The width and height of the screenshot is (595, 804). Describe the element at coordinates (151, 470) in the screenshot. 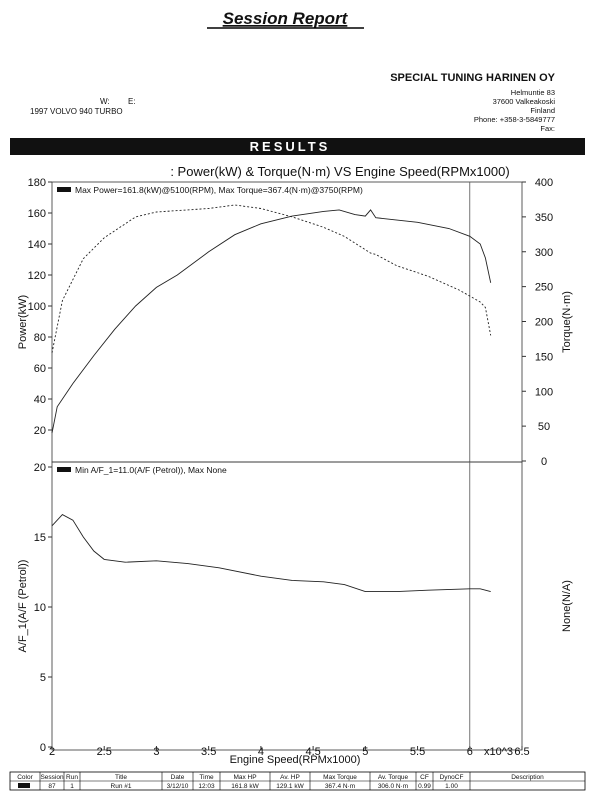

I see `legend-text: Min A/F_1=11.0(A/F (Petrol)), Max None` at that location.